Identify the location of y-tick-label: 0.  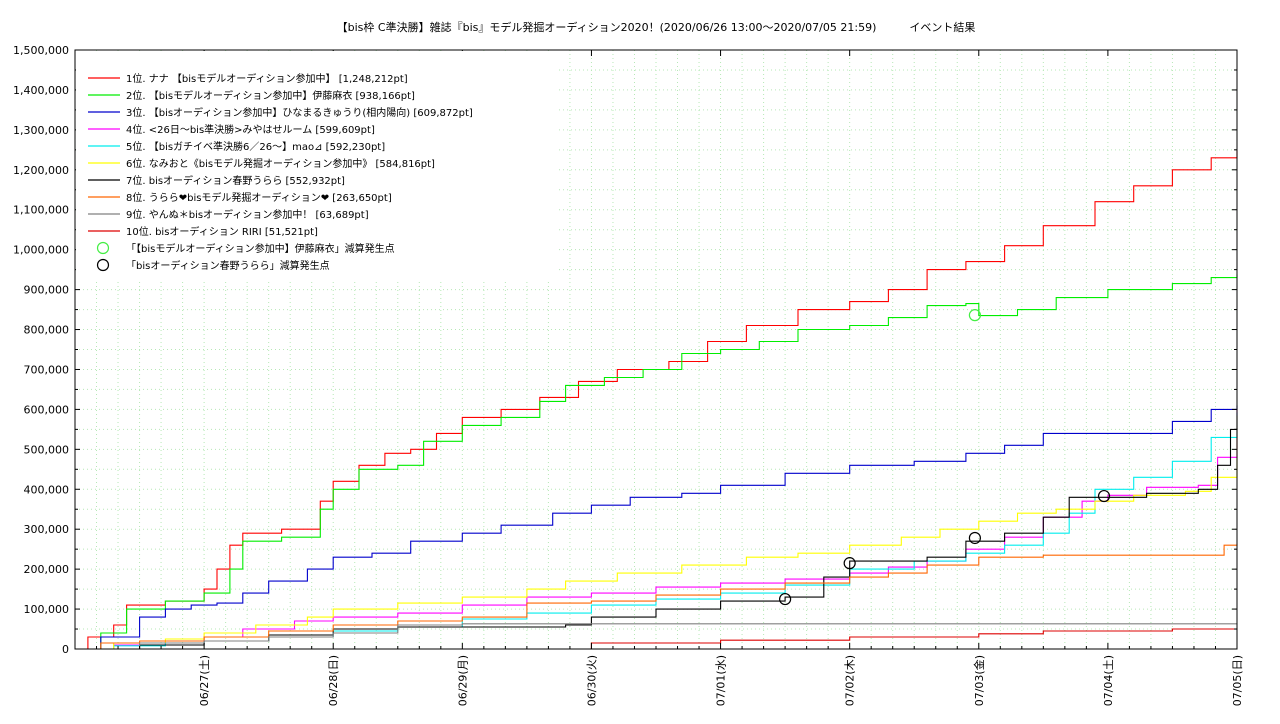
(65, 649).